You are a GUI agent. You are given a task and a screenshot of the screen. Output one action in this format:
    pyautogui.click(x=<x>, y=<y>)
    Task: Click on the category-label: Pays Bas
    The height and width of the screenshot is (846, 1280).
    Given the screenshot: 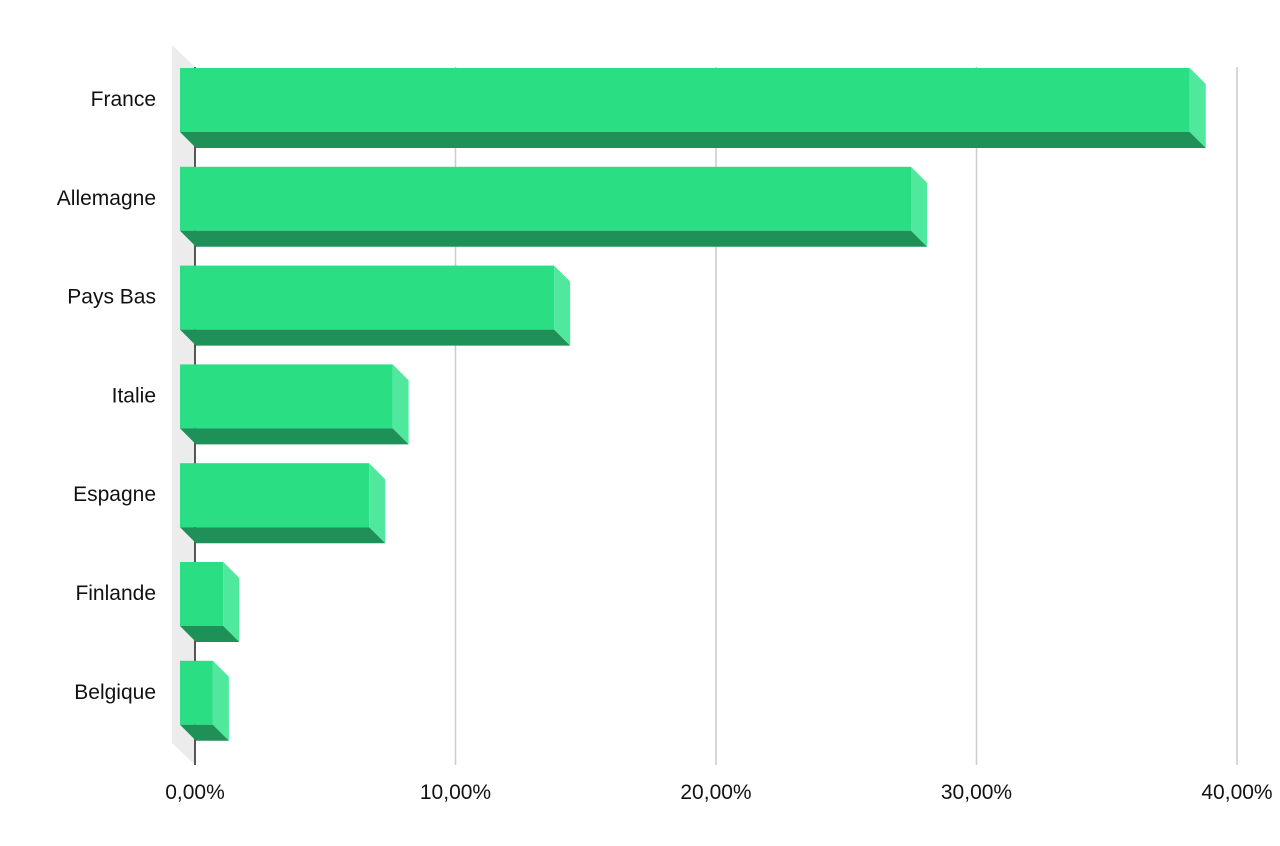 What is the action you would take?
    pyautogui.click(x=111, y=297)
    